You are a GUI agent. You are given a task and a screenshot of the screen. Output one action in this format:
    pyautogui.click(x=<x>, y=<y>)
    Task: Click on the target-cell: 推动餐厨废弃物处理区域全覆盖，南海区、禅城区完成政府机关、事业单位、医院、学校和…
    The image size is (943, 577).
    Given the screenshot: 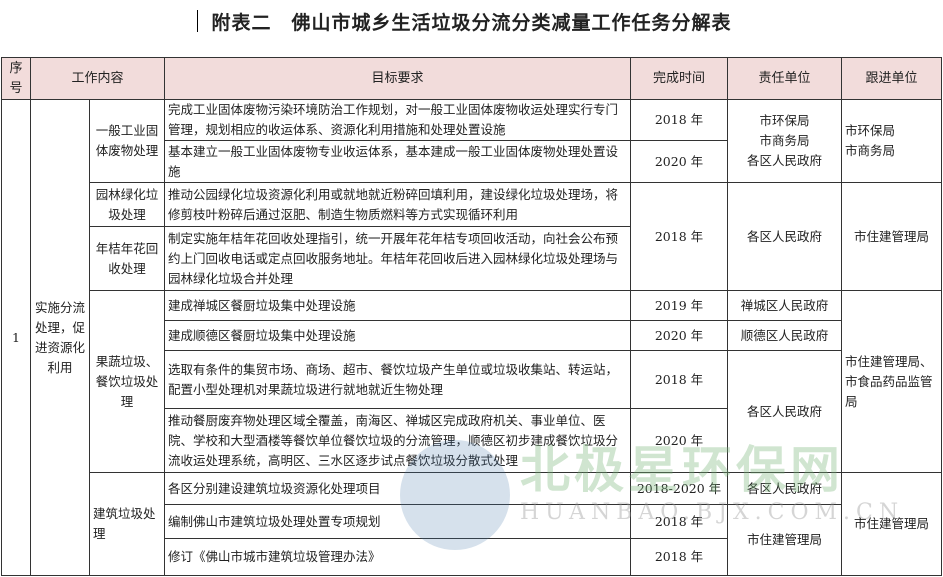 What is the action you would take?
    pyautogui.click(x=397, y=440)
    